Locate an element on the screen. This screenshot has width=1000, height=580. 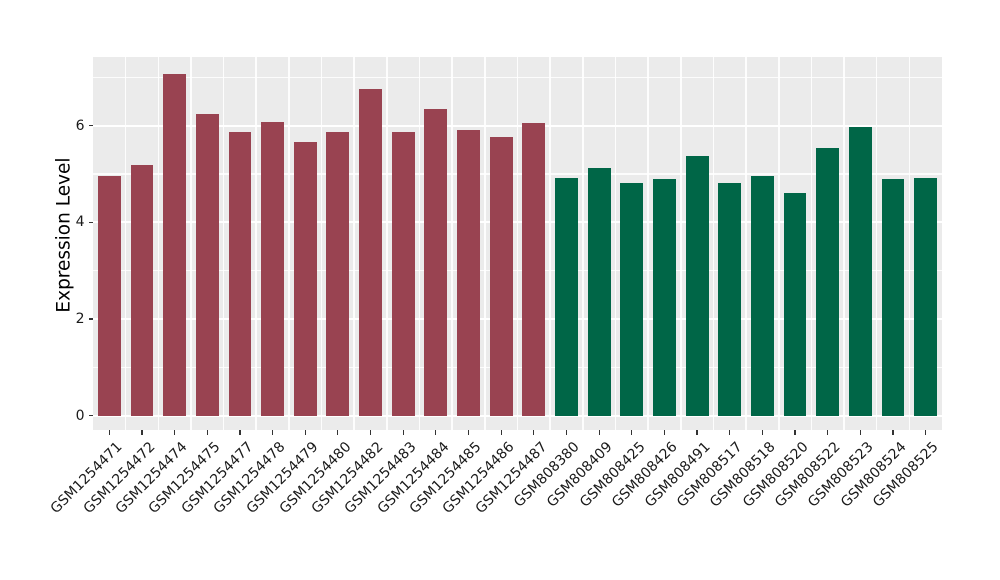
bar-GSM808522 is located at coordinates (828, 281).